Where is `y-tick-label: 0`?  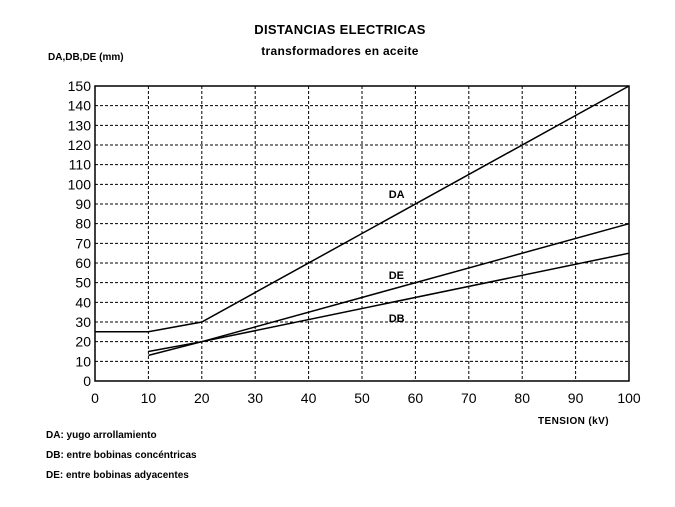 y-tick-label: 0 is located at coordinates (87, 381).